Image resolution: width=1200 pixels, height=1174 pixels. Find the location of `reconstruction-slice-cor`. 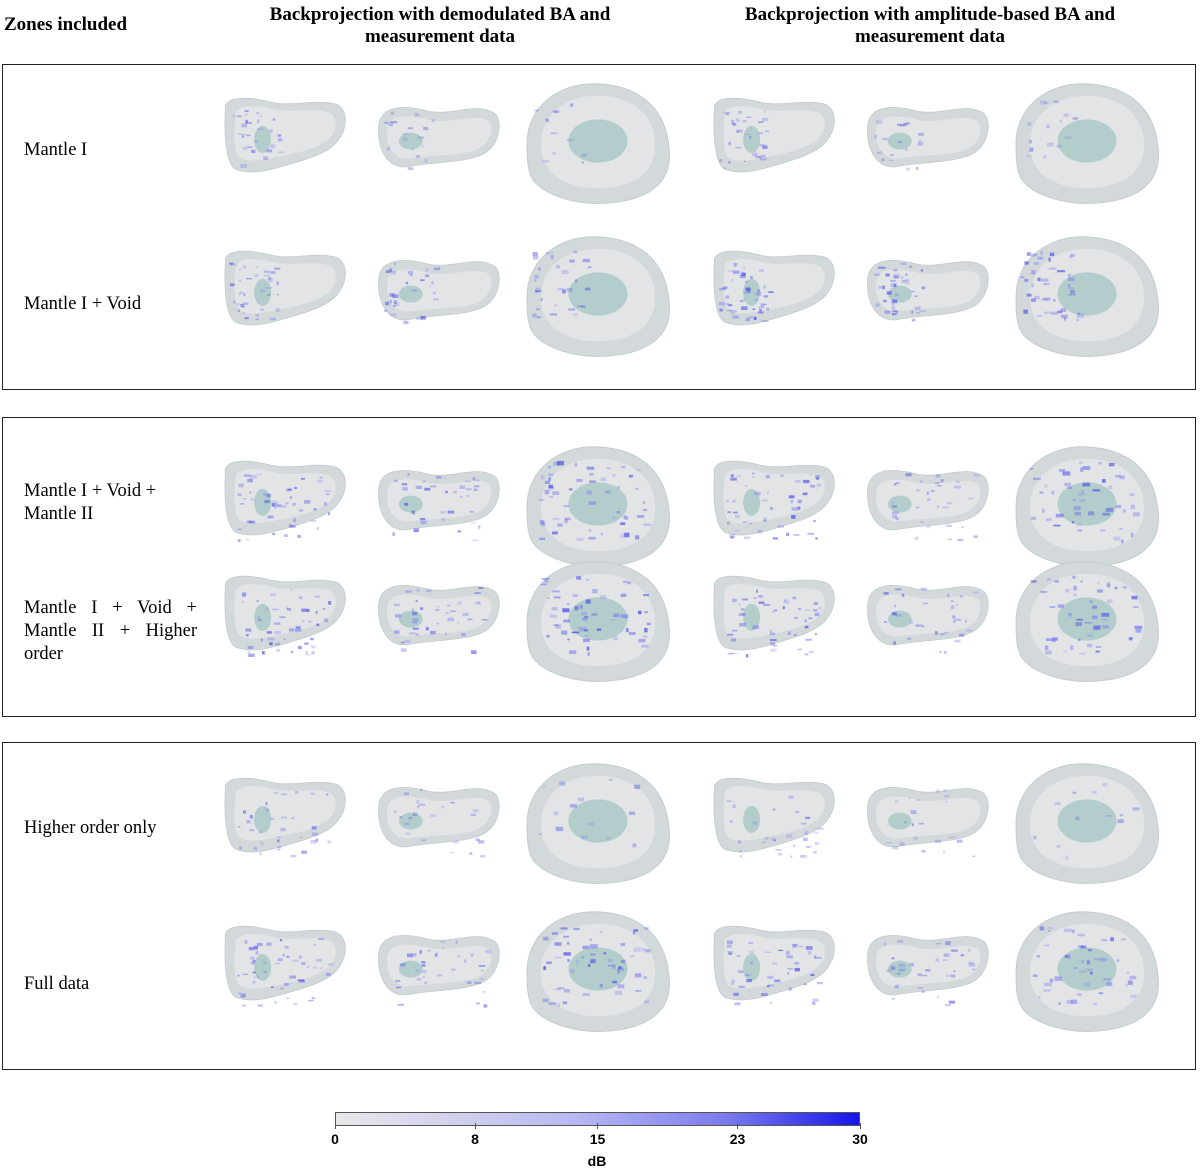

reconstruction-slice-cor is located at coordinates (774, 288).